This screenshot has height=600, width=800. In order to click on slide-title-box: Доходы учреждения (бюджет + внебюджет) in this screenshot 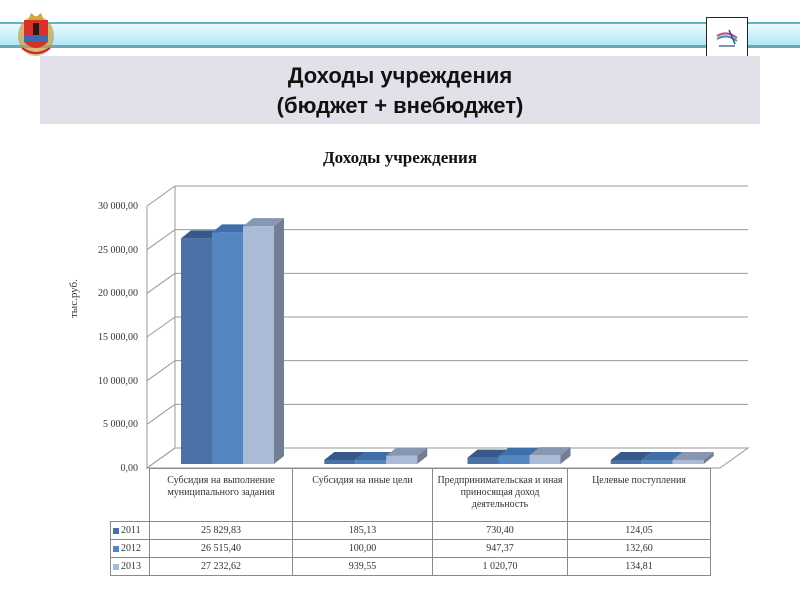, I will do `click(400, 90)`.